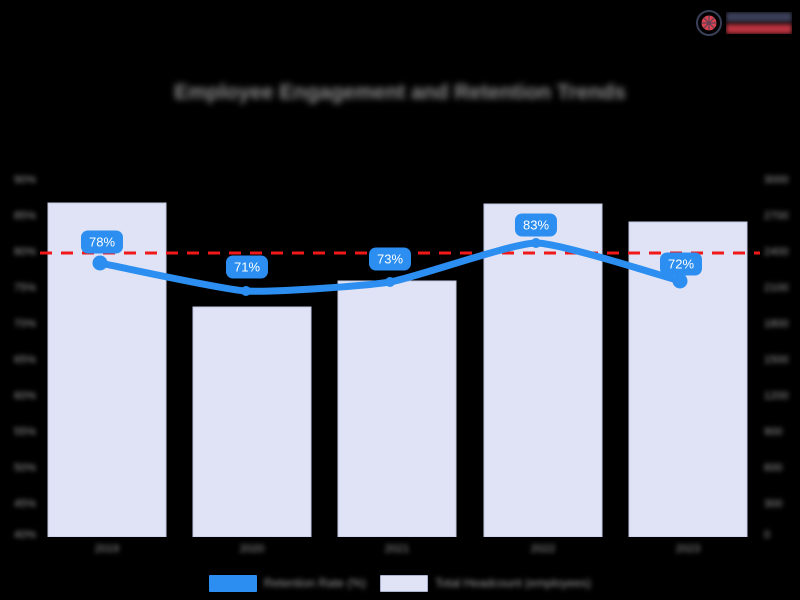 The image size is (800, 600). What do you see at coordinates (314, 582) in the screenshot?
I see `legend-label-line: Retention Rate (%)` at bounding box center [314, 582].